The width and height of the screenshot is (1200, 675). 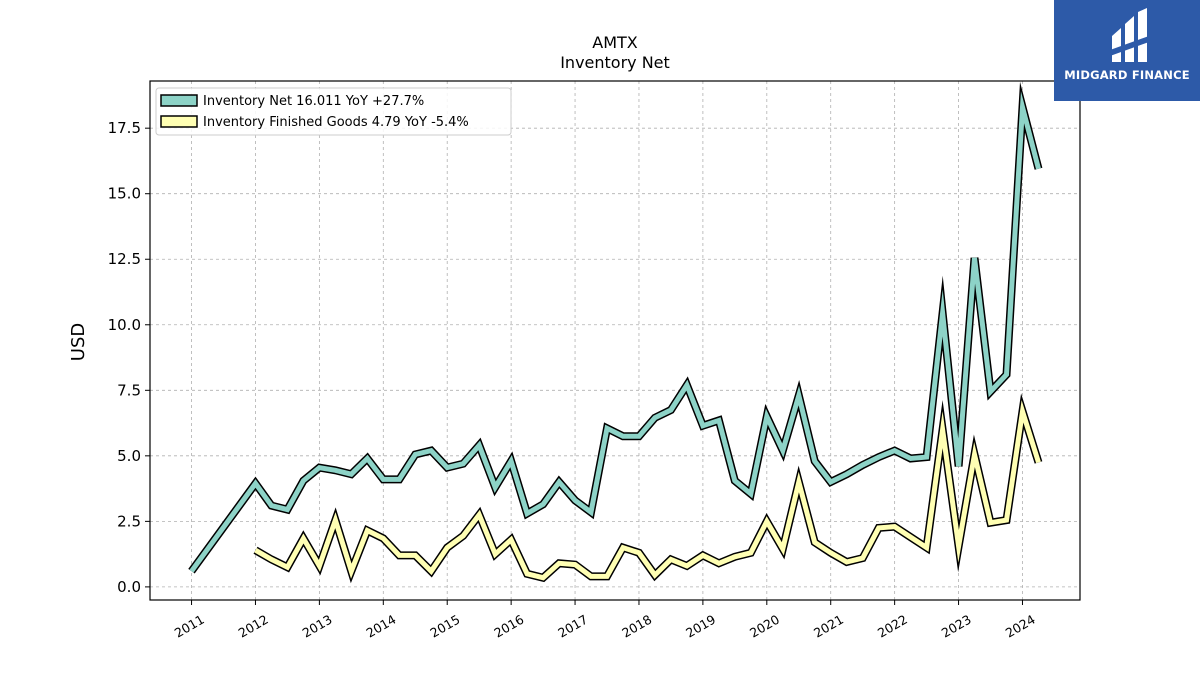 What do you see at coordinates (78, 342) in the screenshot?
I see `y-axis-label: USD` at bounding box center [78, 342].